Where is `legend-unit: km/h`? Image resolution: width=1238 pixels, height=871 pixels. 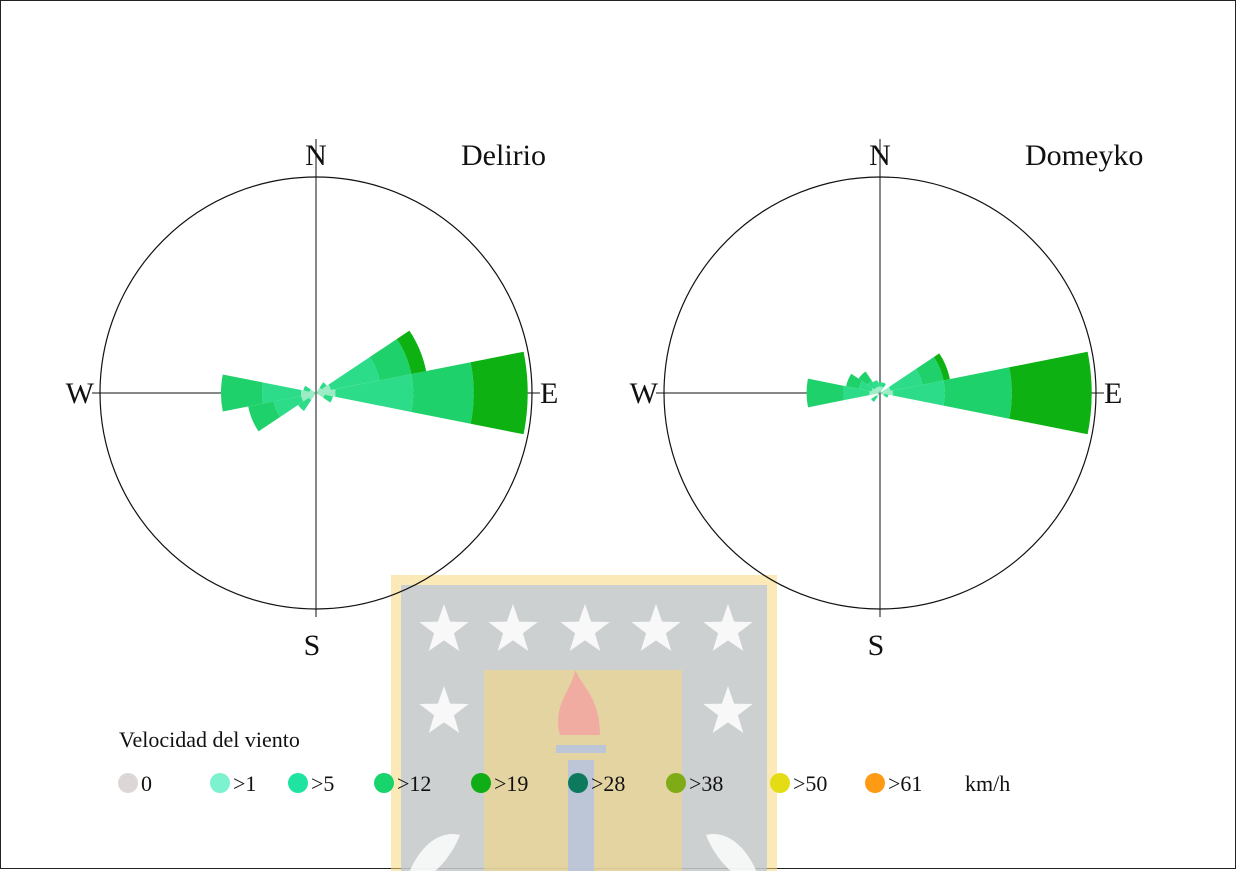 legend-unit: km/h is located at coordinates (987, 783).